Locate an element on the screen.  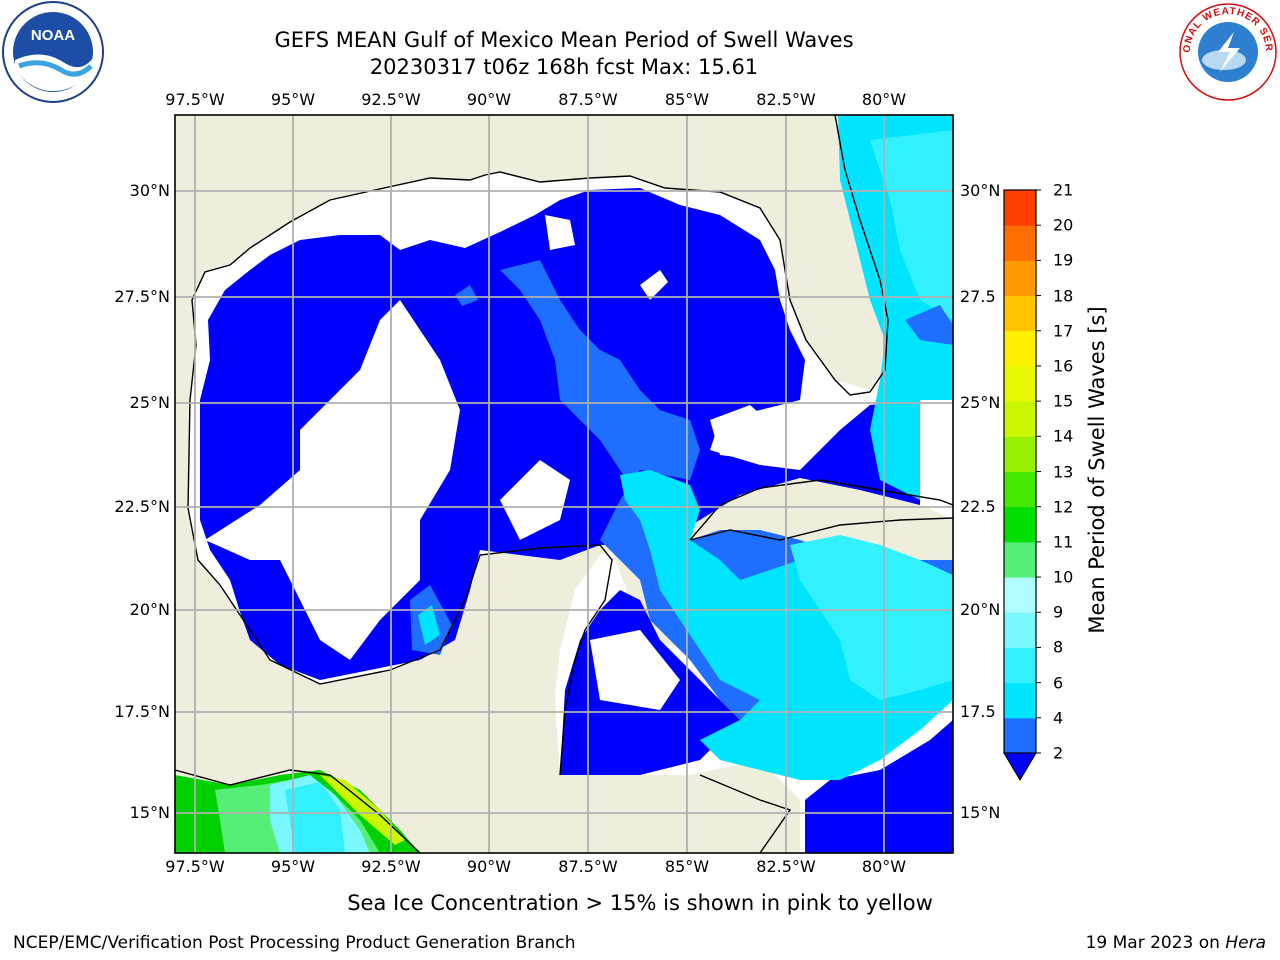
colorbar-tick-label: 13 is located at coordinates (1063, 471).